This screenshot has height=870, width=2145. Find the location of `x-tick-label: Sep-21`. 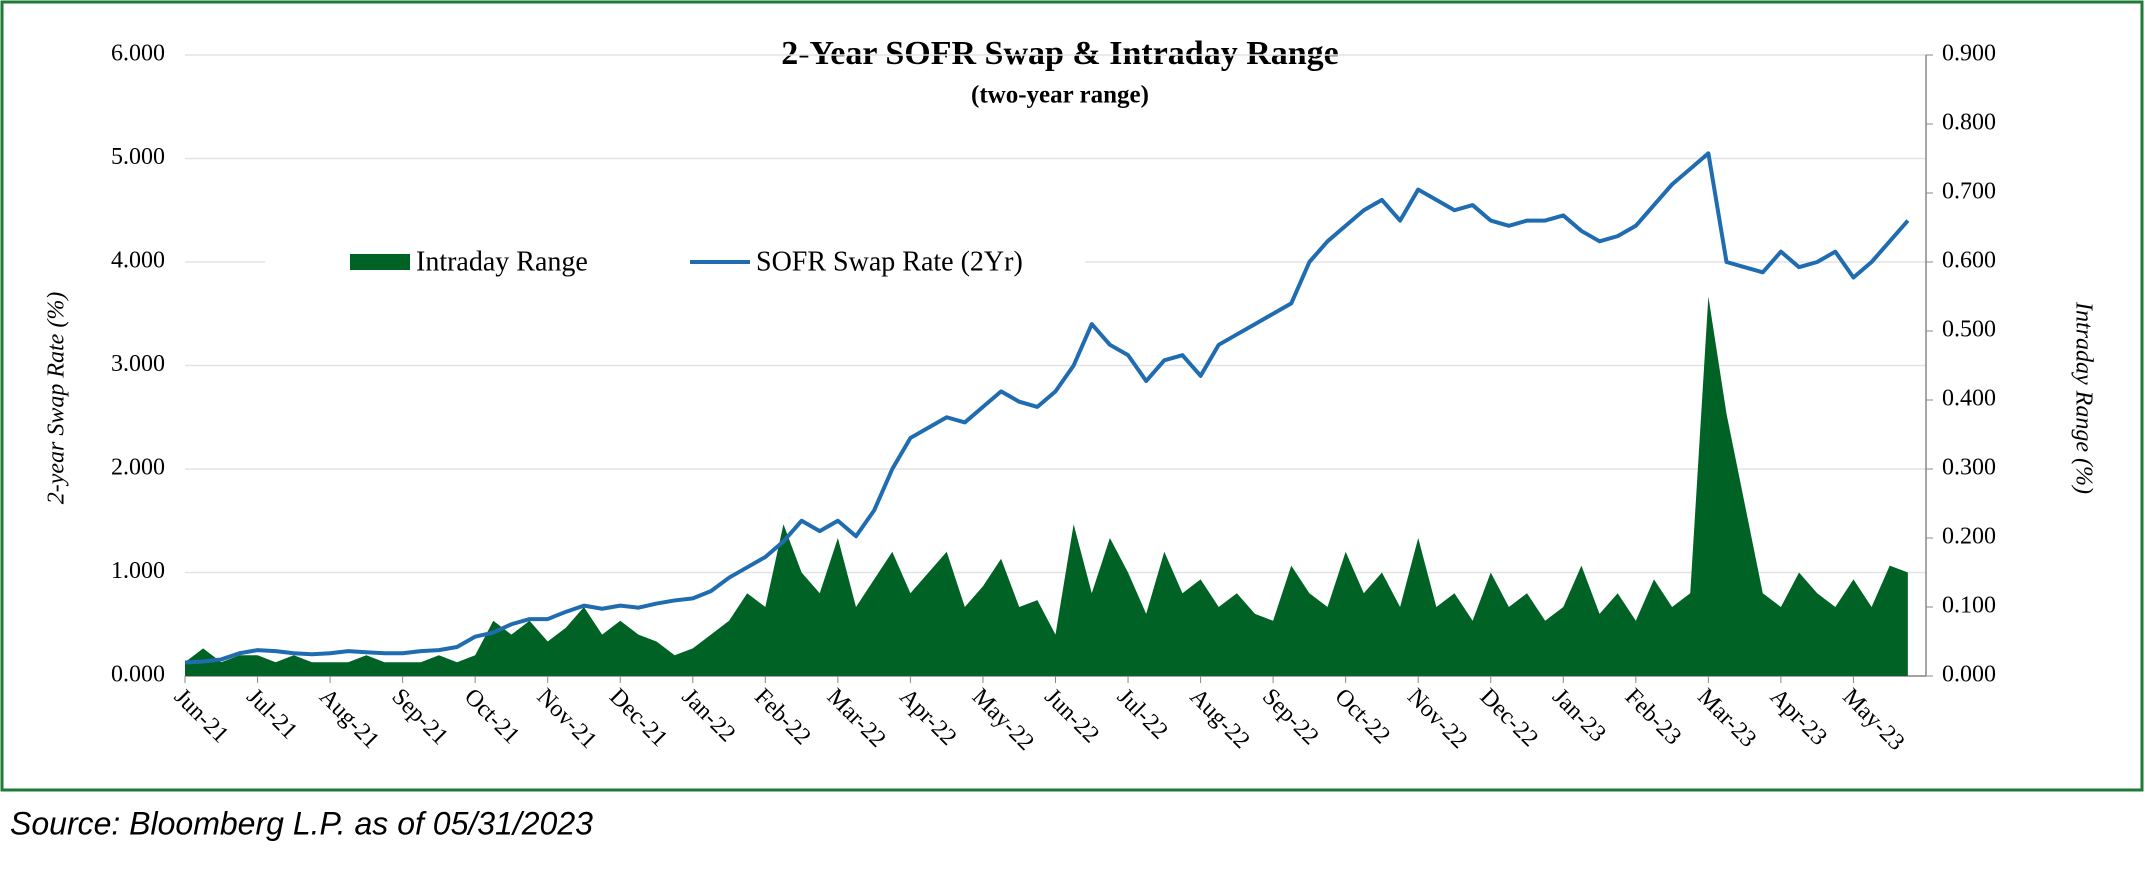

x-tick-label: Sep-21 is located at coordinates (419, 717).